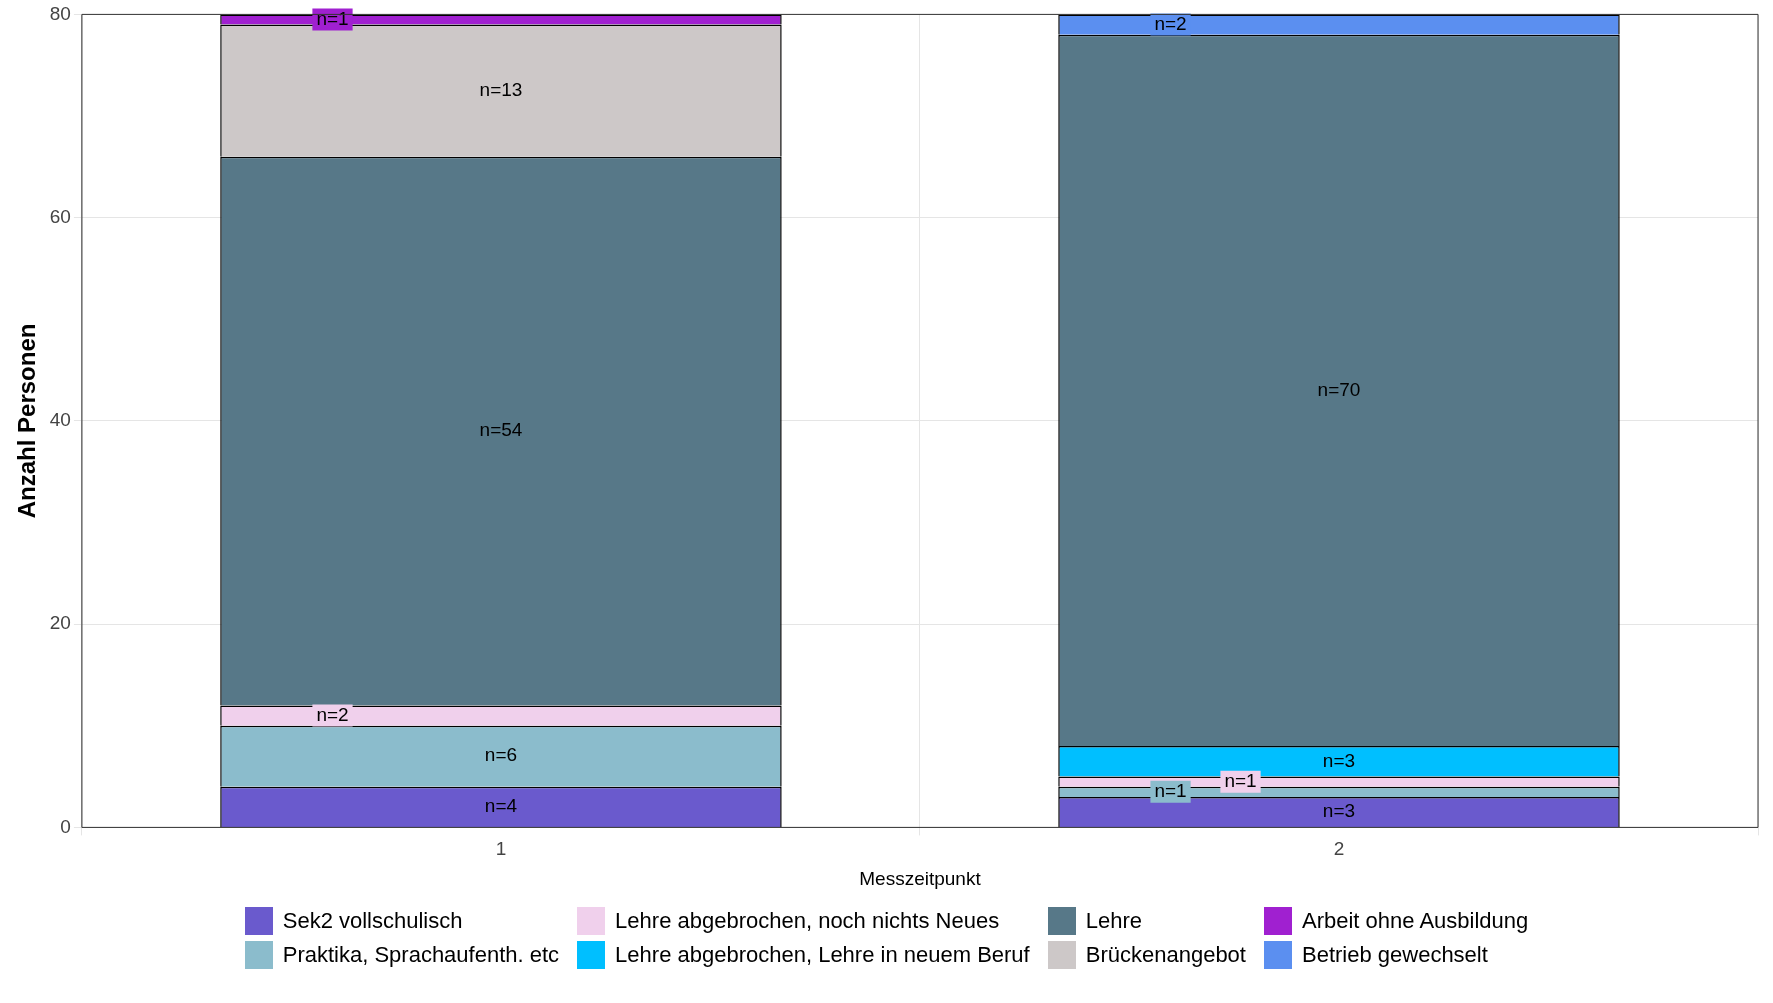 Image resolution: width=1773 pixels, height=1003 pixels. What do you see at coordinates (501, 849) in the screenshot?
I see `x-tick-label: 1` at bounding box center [501, 849].